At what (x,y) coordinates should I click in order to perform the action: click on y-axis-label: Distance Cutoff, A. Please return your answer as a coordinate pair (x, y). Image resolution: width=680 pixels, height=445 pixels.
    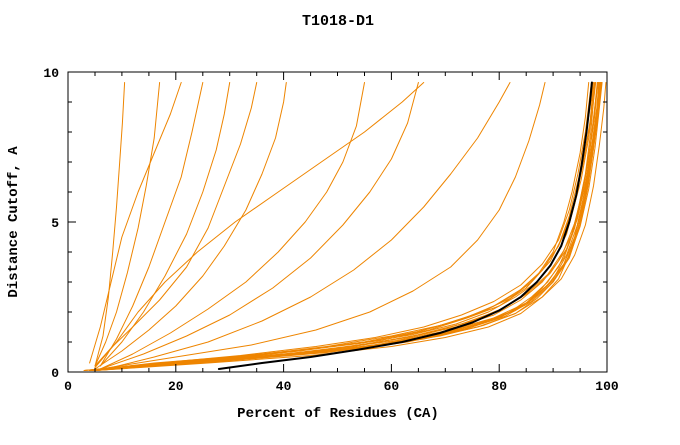
    Looking at the image, I should click on (14, 222).